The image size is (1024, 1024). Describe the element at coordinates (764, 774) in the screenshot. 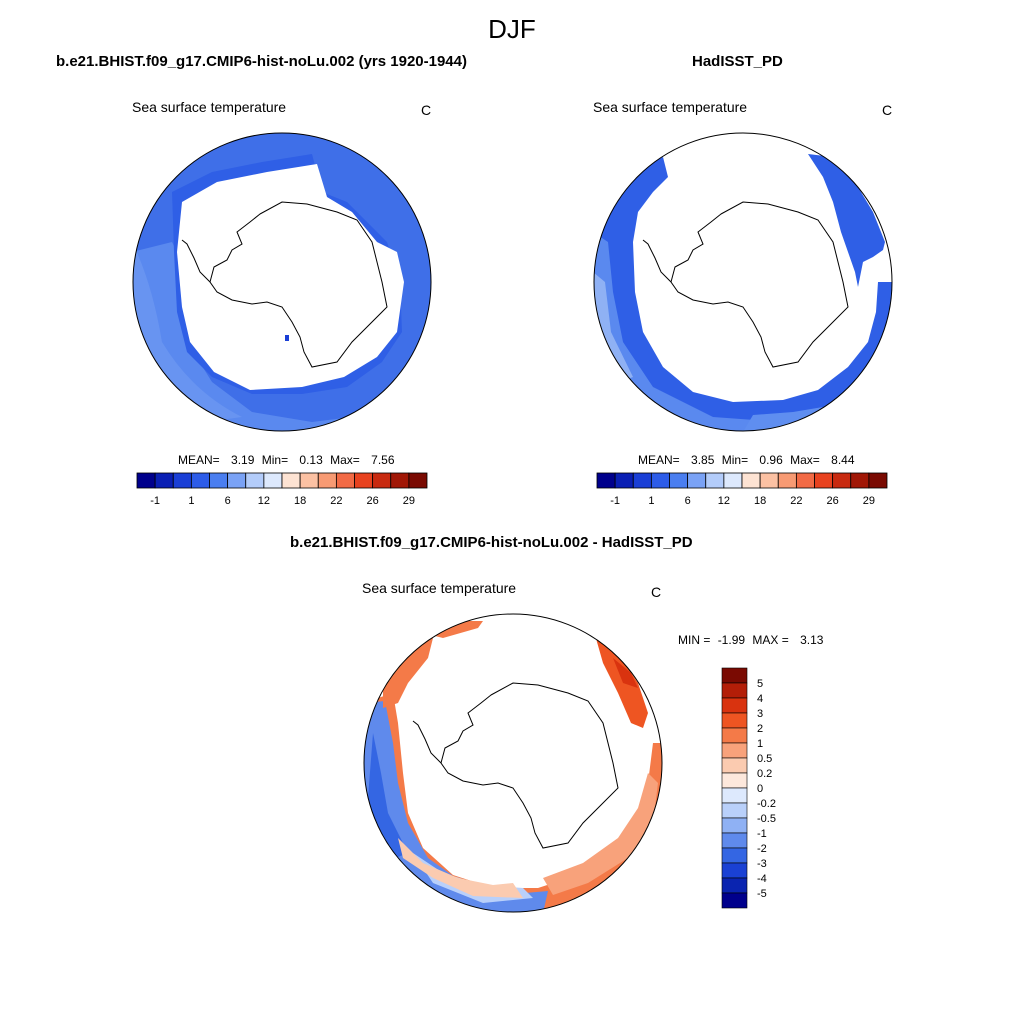

I see `colorbar-tick-label: 0.2` at that location.